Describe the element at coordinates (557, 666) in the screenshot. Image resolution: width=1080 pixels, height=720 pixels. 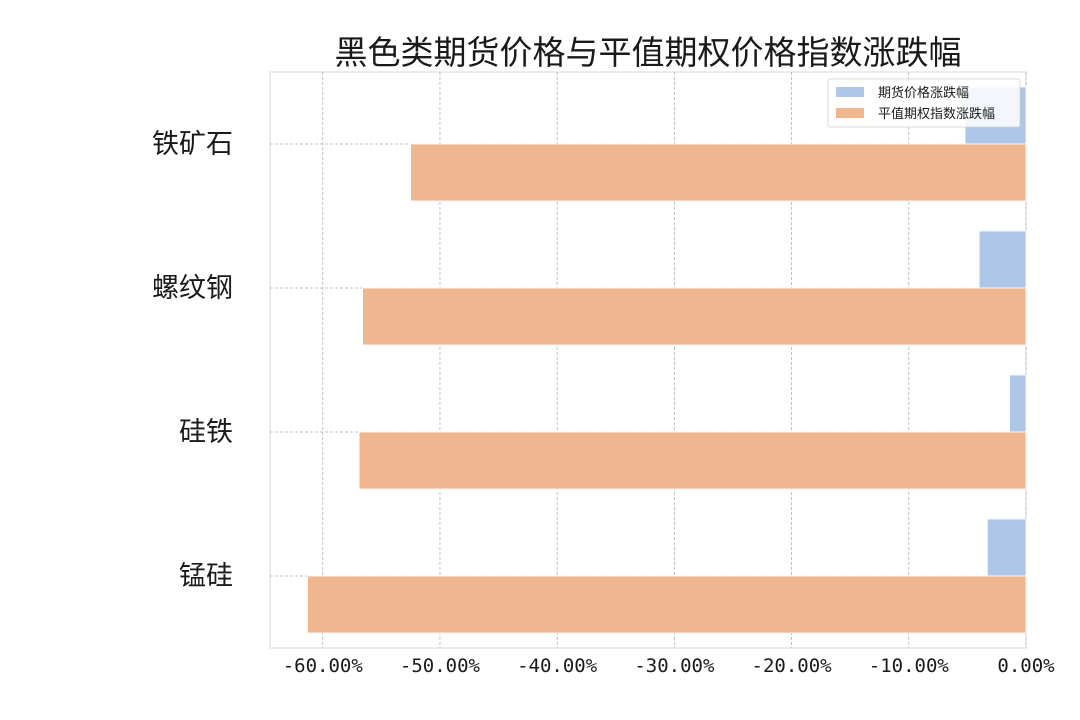
I see `x-tick-label: -40.00%` at that location.